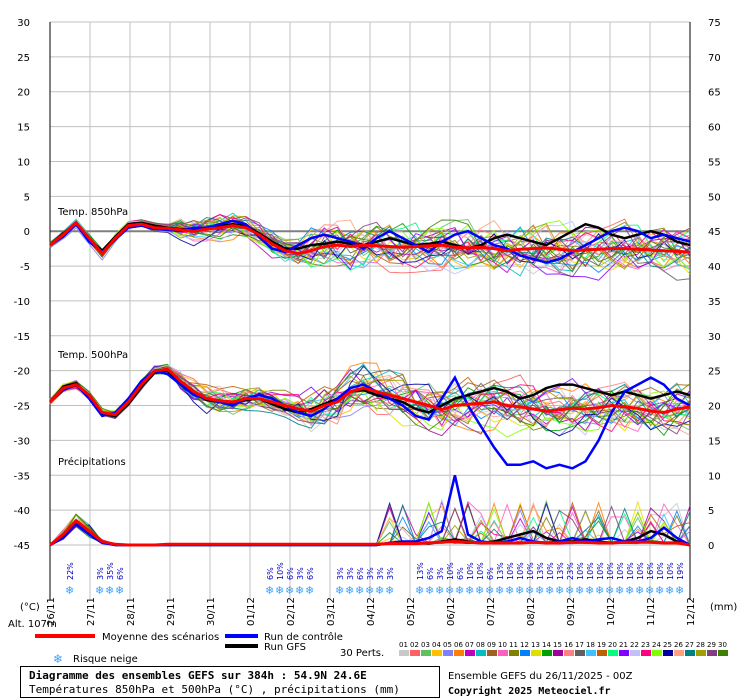 The image size is (740, 700). Describe the element at coordinates (22, 476) in the screenshot. I see `y-tick-left: -35` at that location.